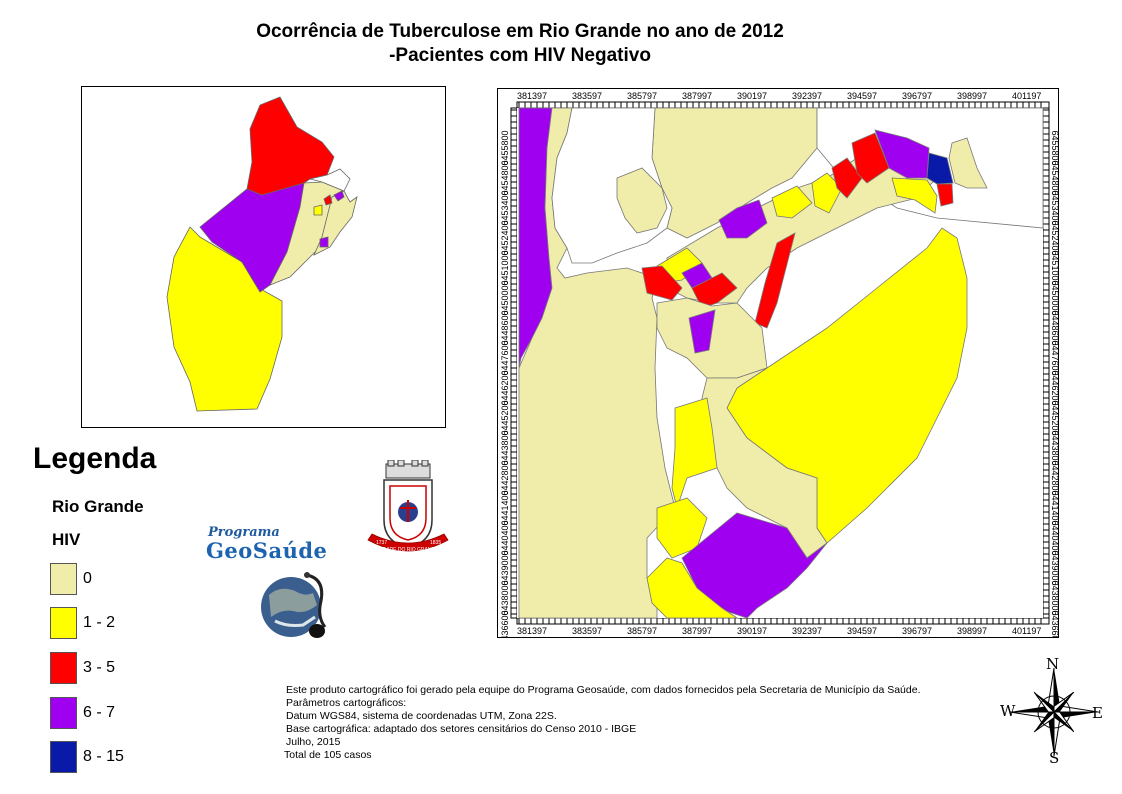 The width and height of the screenshot is (1122, 794). What do you see at coordinates (381, 543) in the screenshot?
I see `crest-year-left: 1737` at bounding box center [381, 543].